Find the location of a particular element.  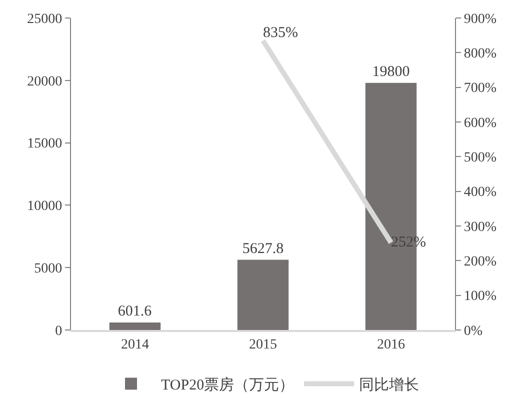

x-tick-label: 2015 is located at coordinates (263, 345).